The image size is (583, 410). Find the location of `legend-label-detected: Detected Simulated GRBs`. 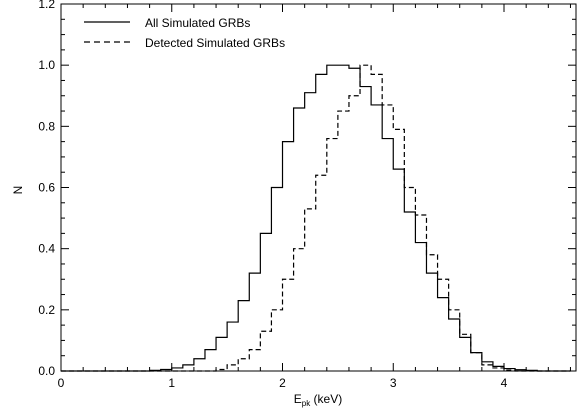

legend-label-detected: Detected Simulated GRBs is located at coordinates (215, 43).